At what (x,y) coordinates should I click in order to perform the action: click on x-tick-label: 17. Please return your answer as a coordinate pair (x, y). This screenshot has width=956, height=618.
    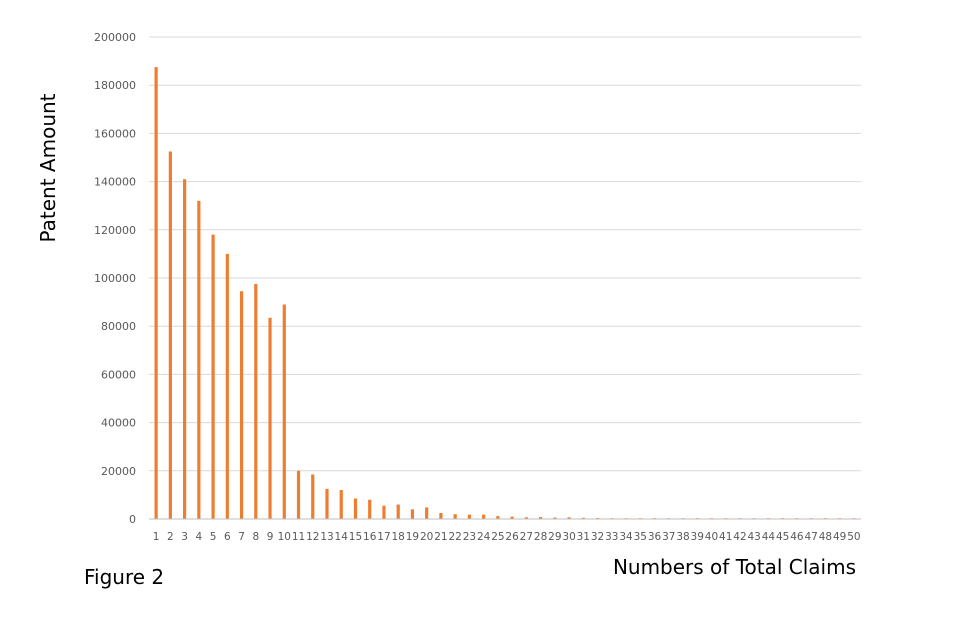
    Looking at the image, I should click on (383, 537).